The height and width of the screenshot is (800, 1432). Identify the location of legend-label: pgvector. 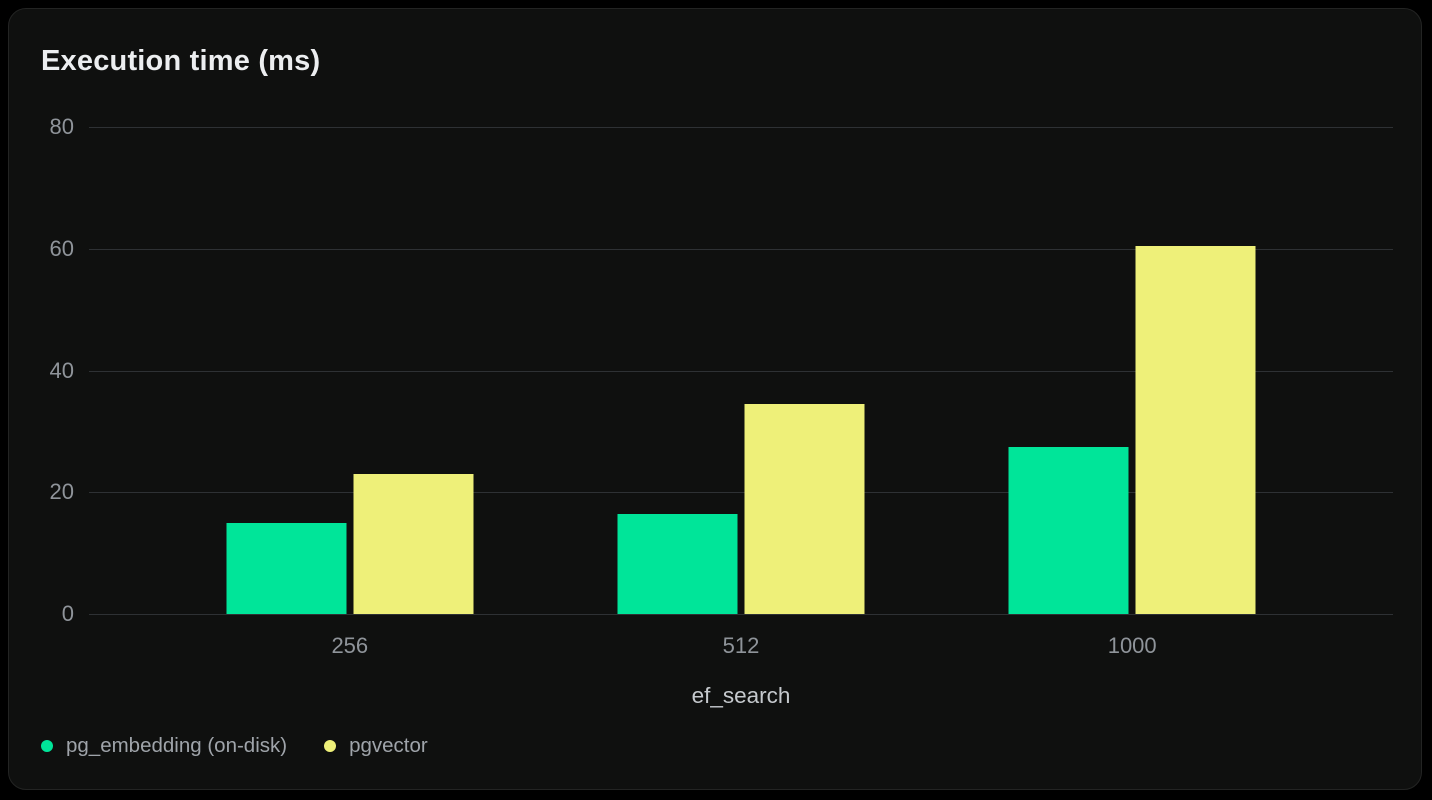
(388, 745).